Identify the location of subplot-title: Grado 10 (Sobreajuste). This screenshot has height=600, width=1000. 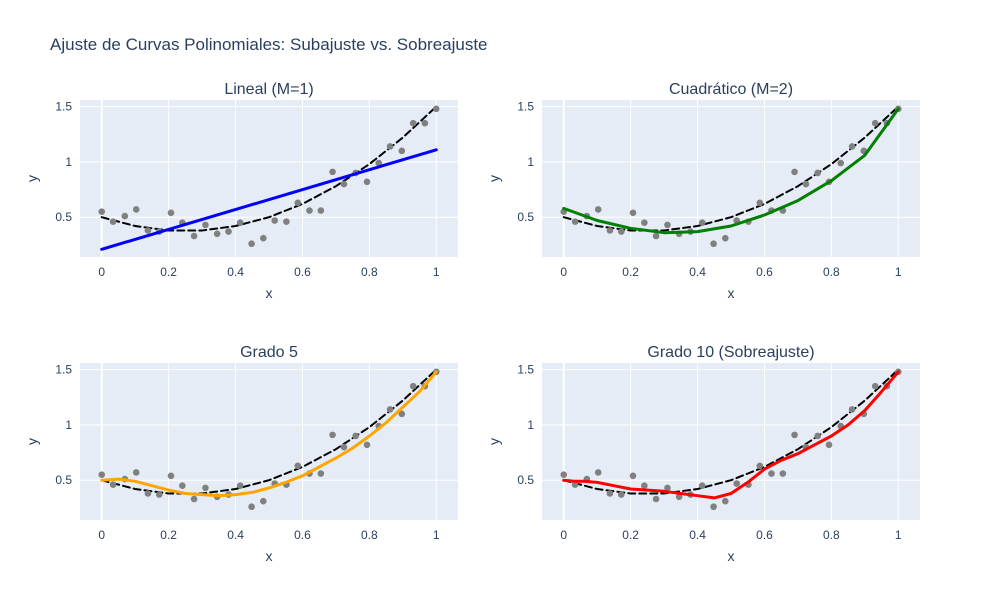
(730, 352).